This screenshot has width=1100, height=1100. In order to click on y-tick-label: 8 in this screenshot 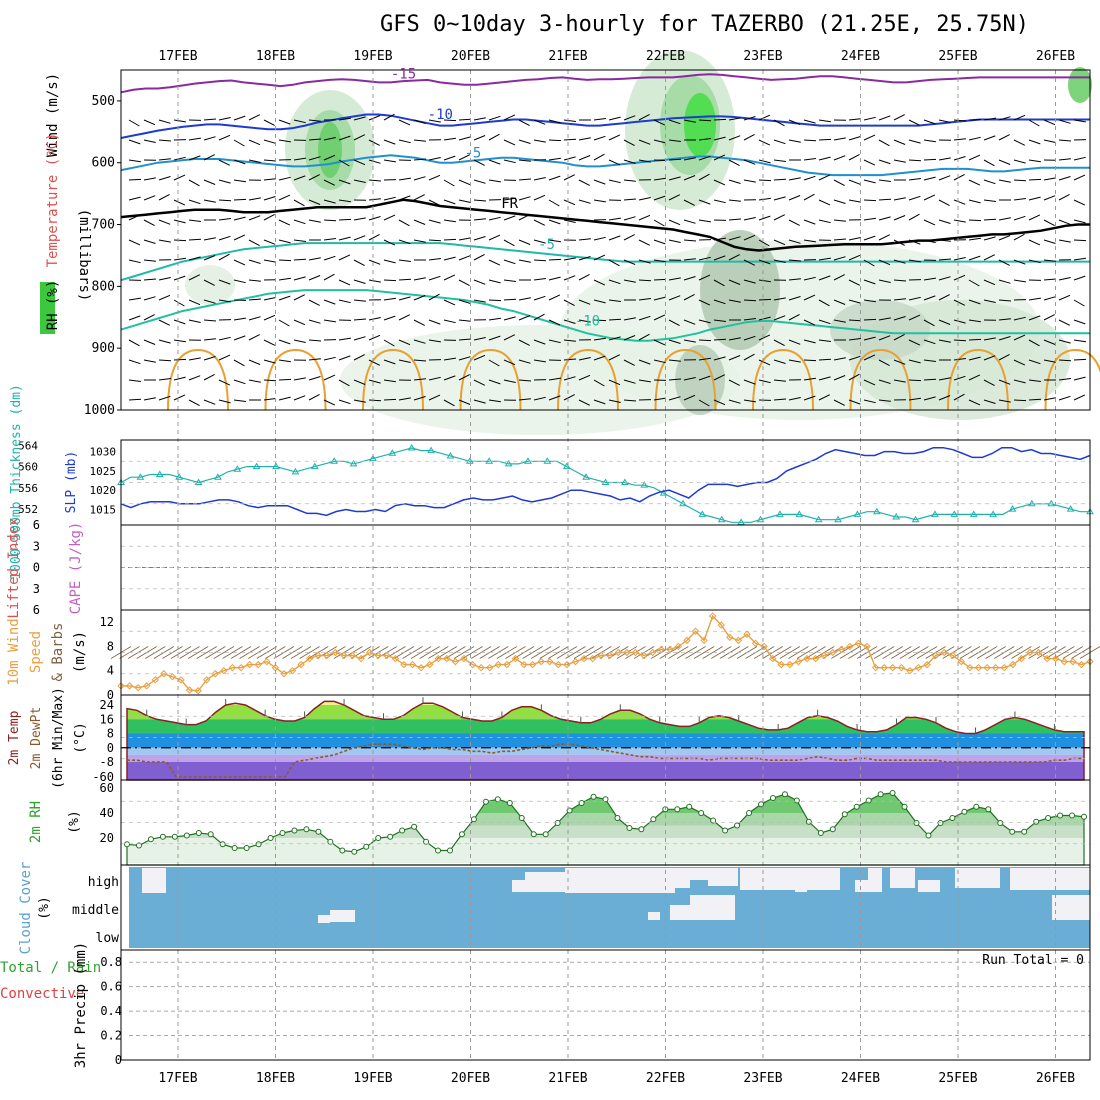, I will do `click(110, 646)`.